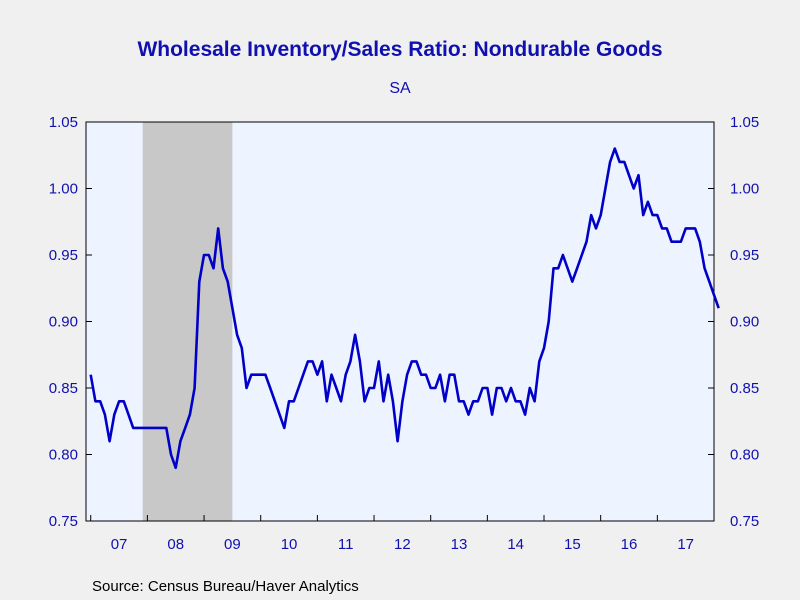 Image resolution: width=800 pixels, height=600 pixels. What do you see at coordinates (744, 122) in the screenshot?
I see `y-tick-label-right: 1.05` at bounding box center [744, 122].